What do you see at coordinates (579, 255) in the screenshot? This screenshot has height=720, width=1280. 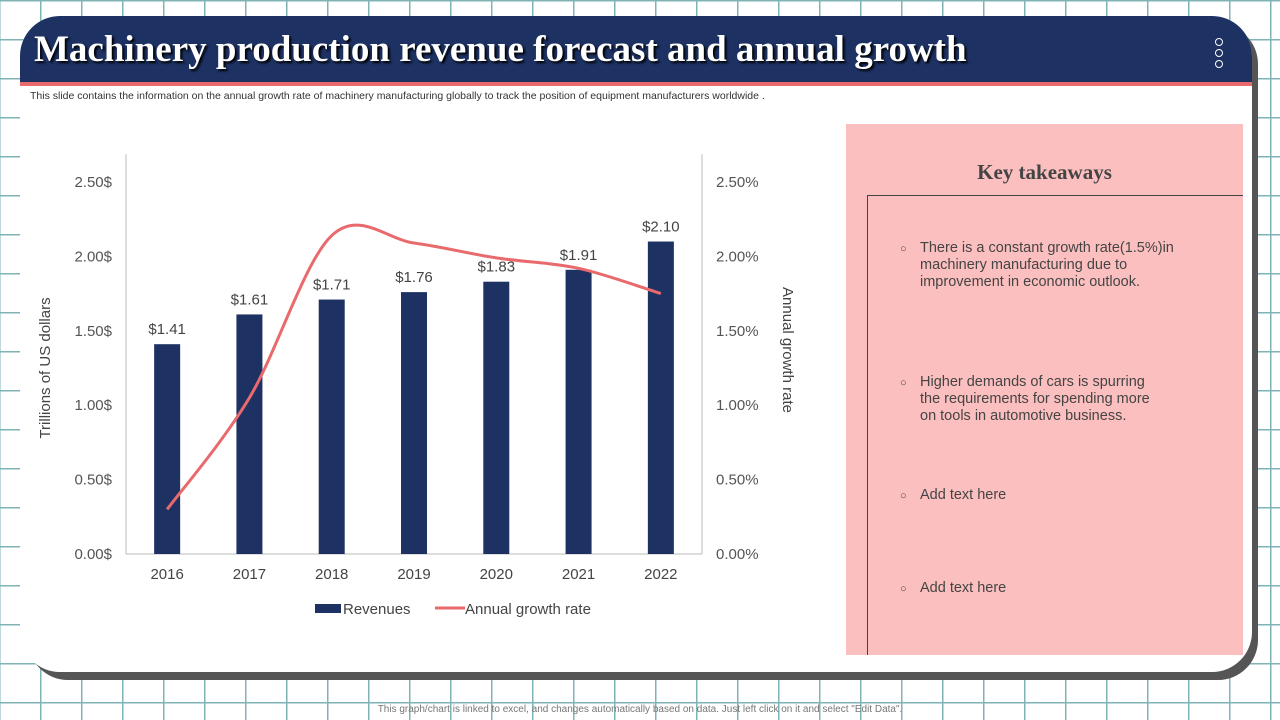 I see `bar-data-label: $1.91` at bounding box center [579, 255].